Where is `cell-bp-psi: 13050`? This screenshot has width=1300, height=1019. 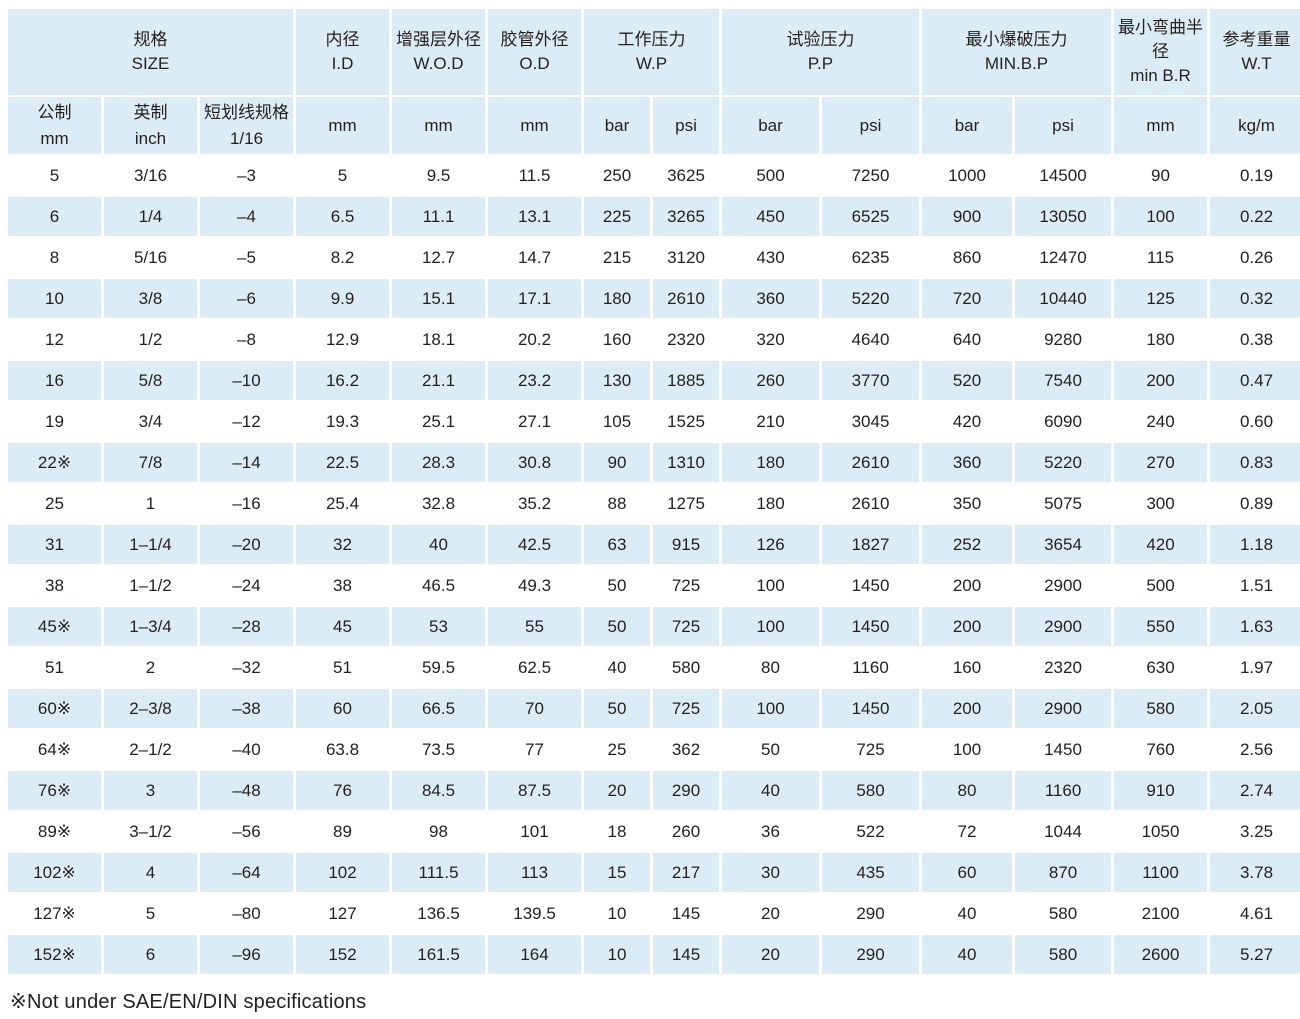
cell-bp-psi: 13050 is located at coordinates (1063, 216).